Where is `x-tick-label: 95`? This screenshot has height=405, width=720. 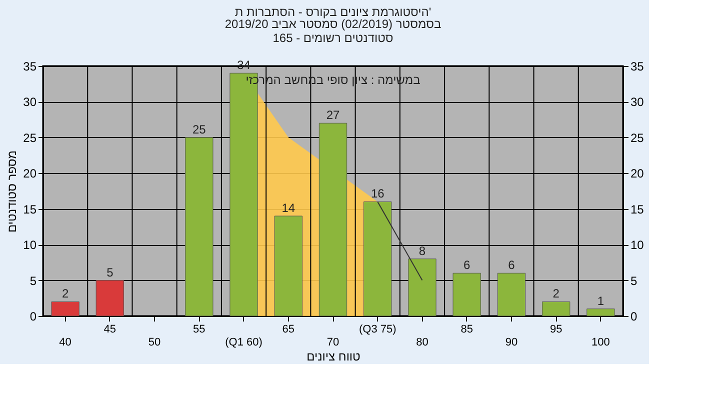
x-tick-label: 95 is located at coordinates (556, 330).